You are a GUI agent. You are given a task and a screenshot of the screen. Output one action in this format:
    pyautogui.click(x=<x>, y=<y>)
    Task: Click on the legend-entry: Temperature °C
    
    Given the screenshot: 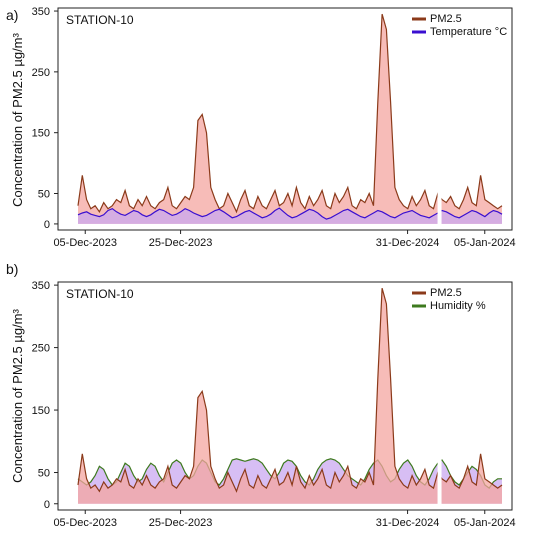 What is the action you would take?
    pyautogui.click(x=468, y=32)
    